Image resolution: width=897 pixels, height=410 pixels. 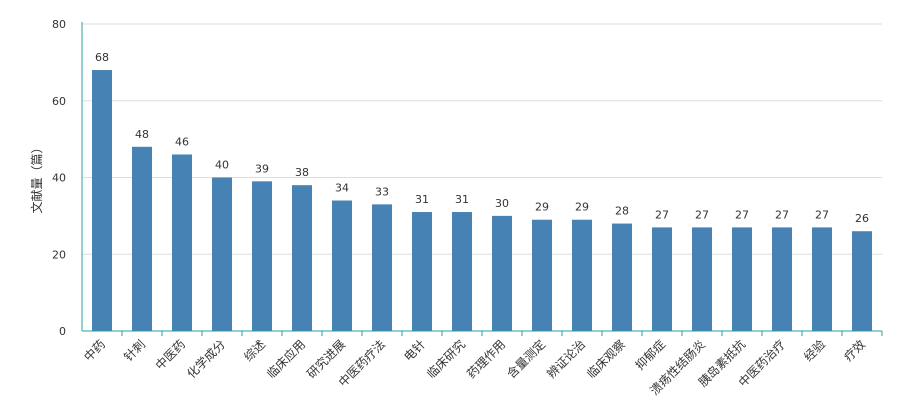 What do you see at coordinates (222, 165) in the screenshot?
I see `data-label: 40` at bounding box center [222, 165].